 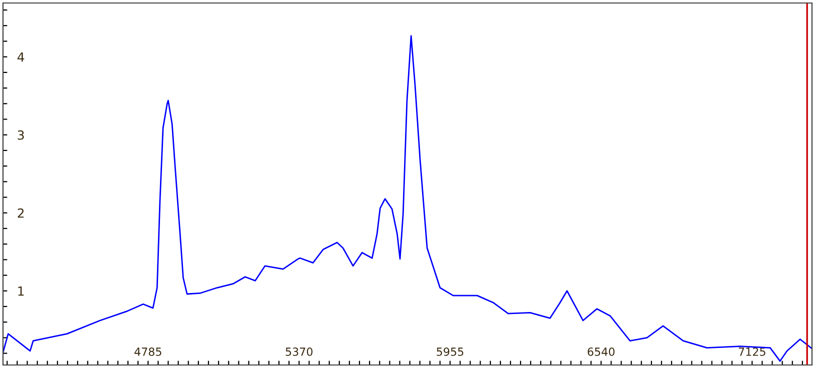 What do you see at coordinates (148, 352) in the screenshot?
I see `x-tick-label: 4785` at bounding box center [148, 352].